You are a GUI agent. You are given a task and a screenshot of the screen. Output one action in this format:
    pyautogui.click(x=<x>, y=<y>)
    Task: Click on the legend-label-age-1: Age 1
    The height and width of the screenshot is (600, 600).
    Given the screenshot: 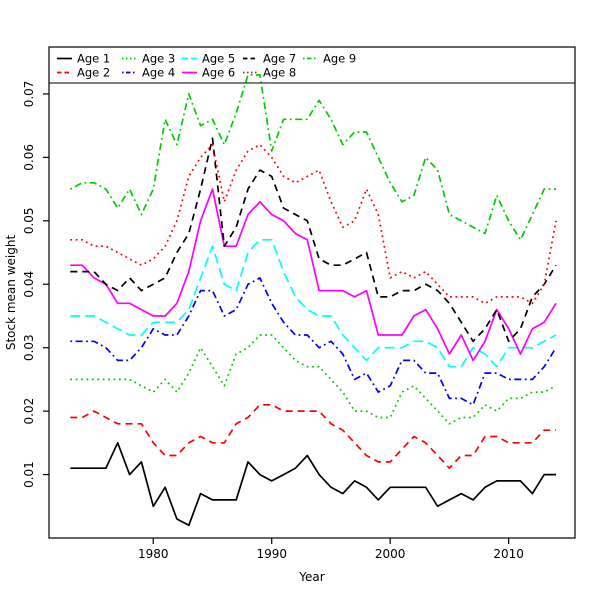 What is the action you would take?
    pyautogui.click(x=93, y=59)
    